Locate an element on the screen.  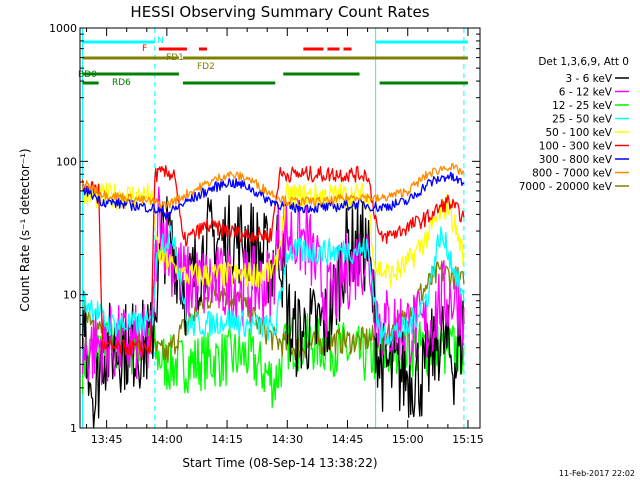
footer-date: 11-Feb-2017 22:02 is located at coordinates (597, 473).